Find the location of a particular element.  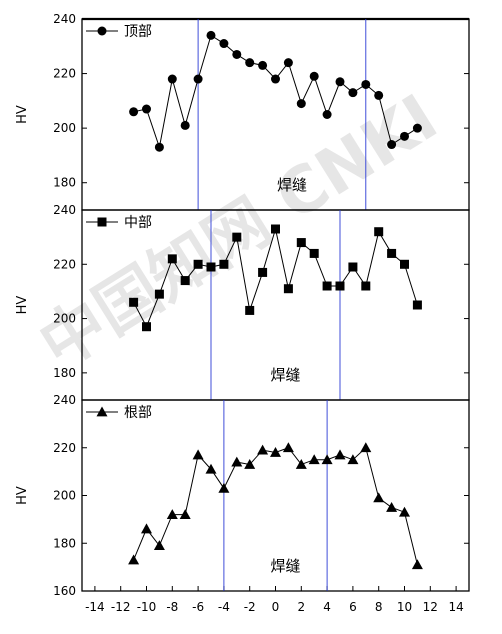

x-tick-label: -4 is located at coordinates (224, 607).